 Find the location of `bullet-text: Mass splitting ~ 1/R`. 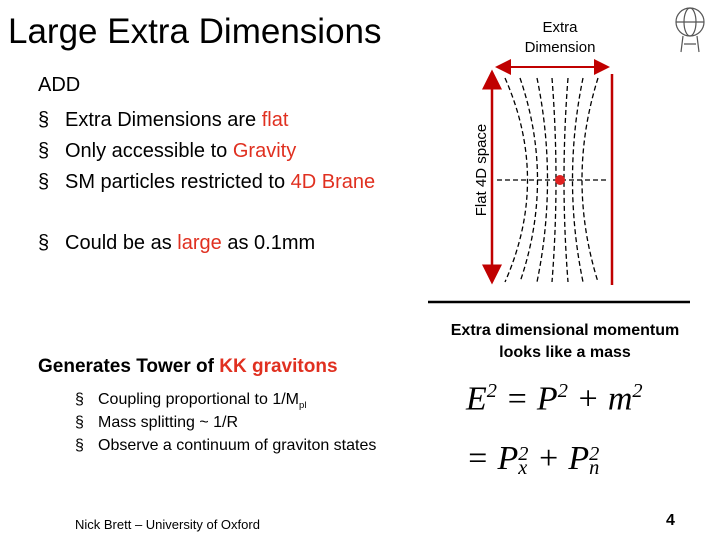

bullet-text: Mass splitting ~ 1/R is located at coordinates (248, 423).